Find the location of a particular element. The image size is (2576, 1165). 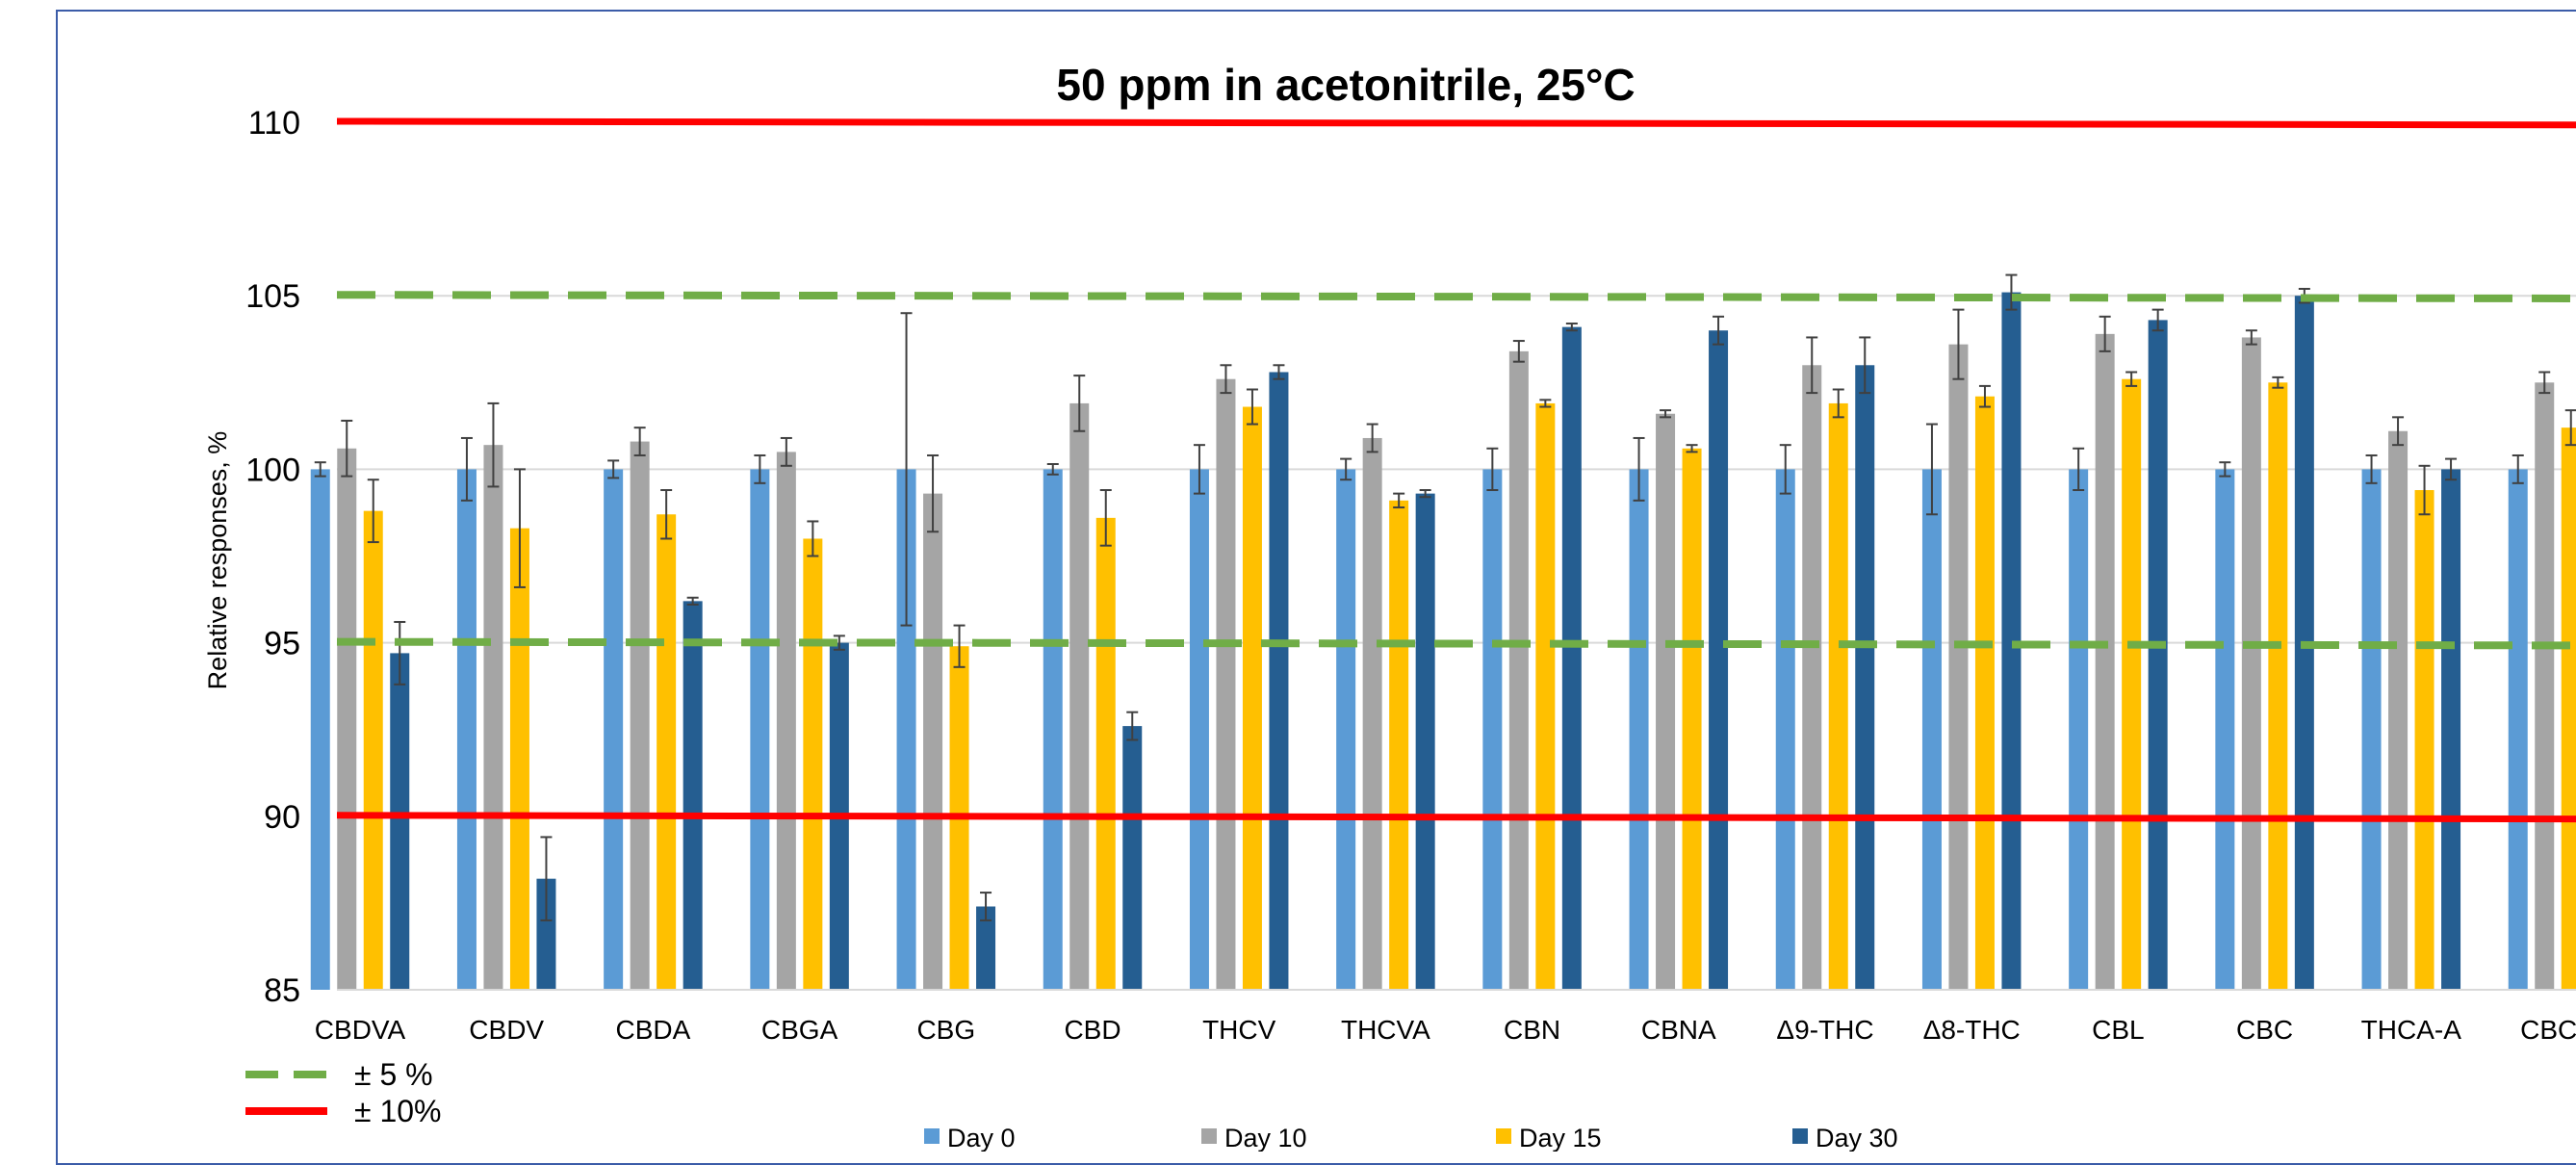

series-legend: Day 0 Day 10 Day 15 Day 30 is located at coordinates (1411, 1138).